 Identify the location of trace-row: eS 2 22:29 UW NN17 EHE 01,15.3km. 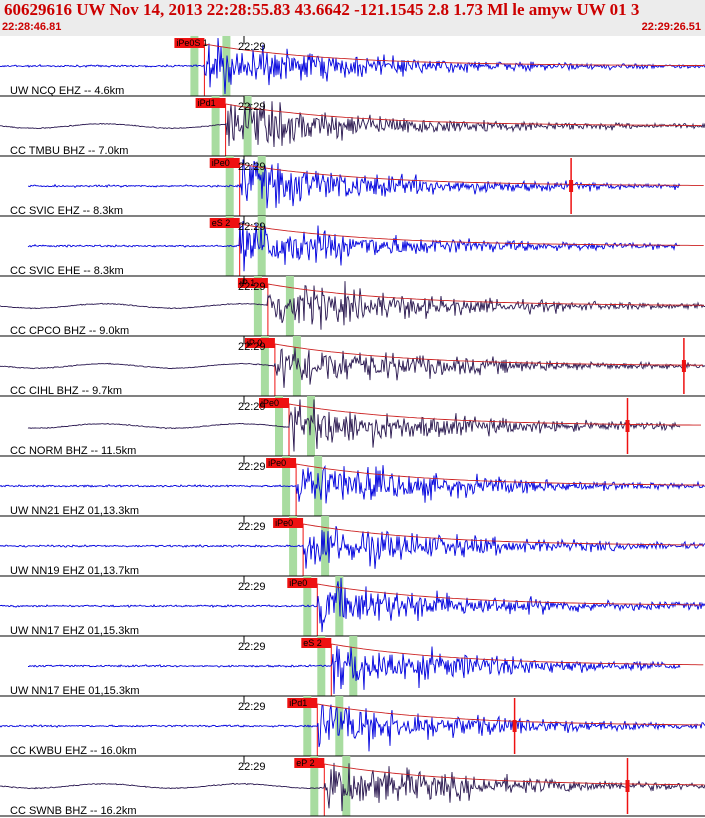
(352, 666).